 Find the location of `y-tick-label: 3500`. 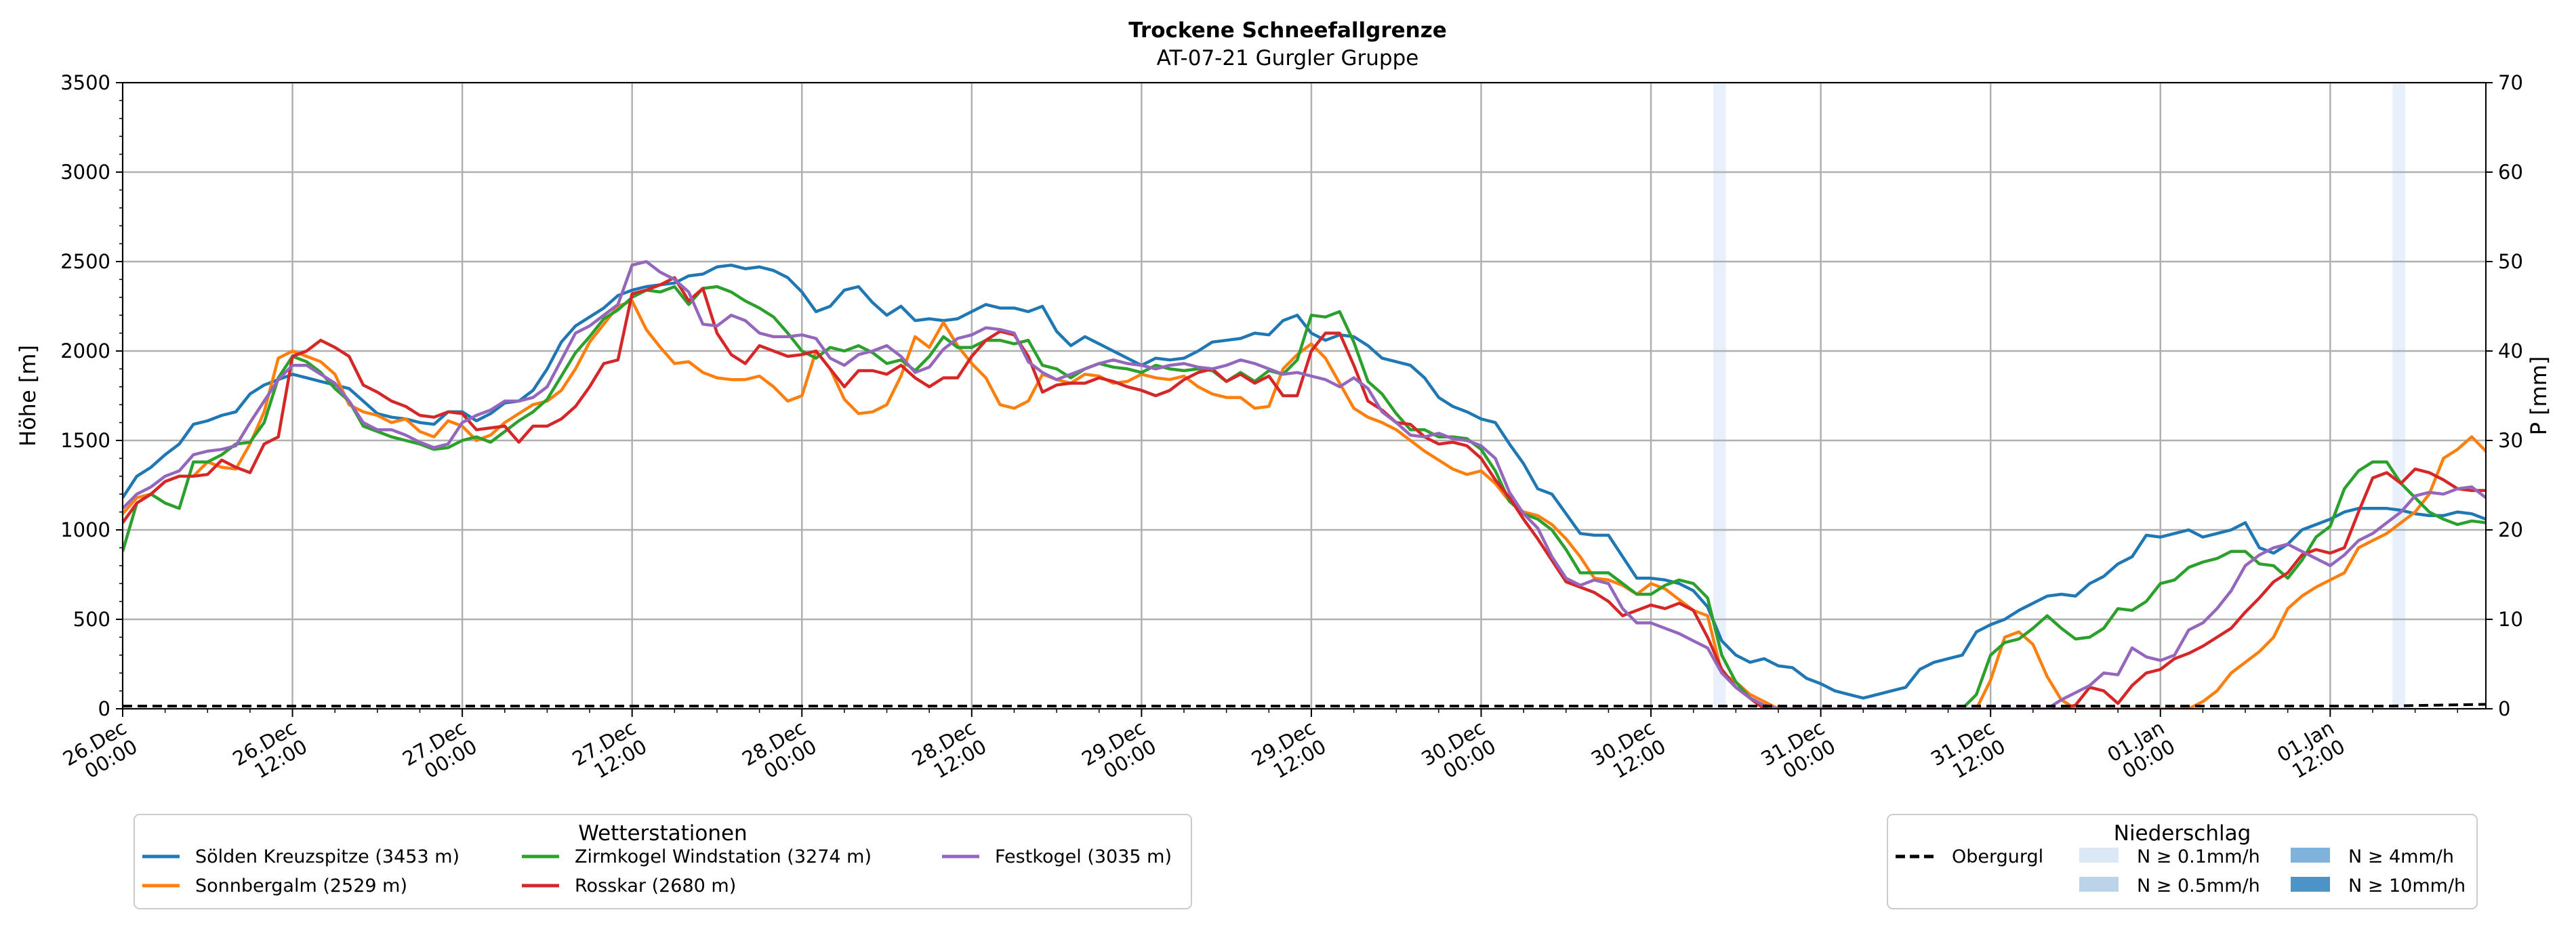

y-tick-label: 3500 is located at coordinates (85, 82).